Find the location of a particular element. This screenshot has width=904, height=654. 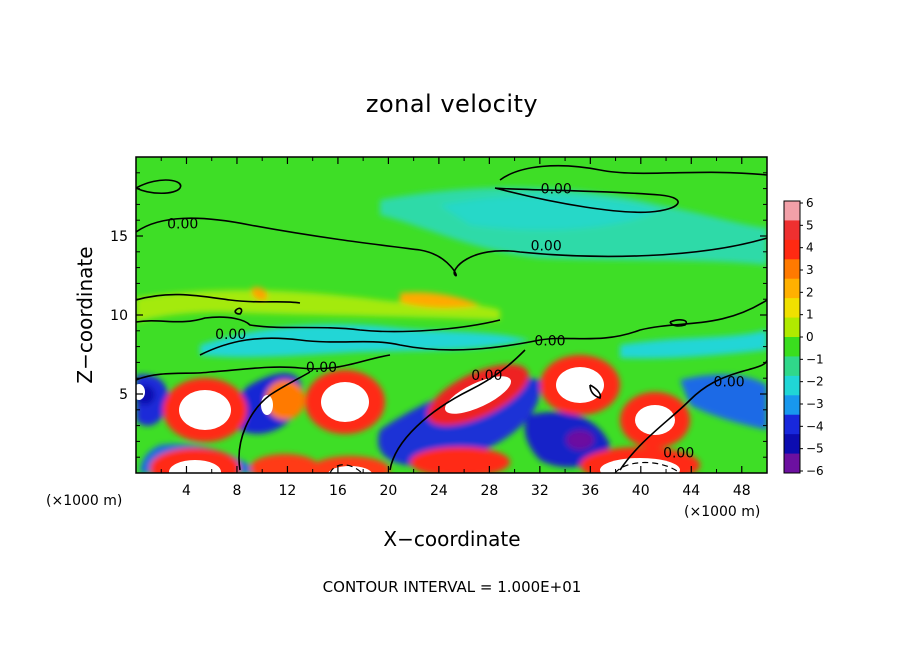

contour-lower-wave is located at coordinates (263, 367).